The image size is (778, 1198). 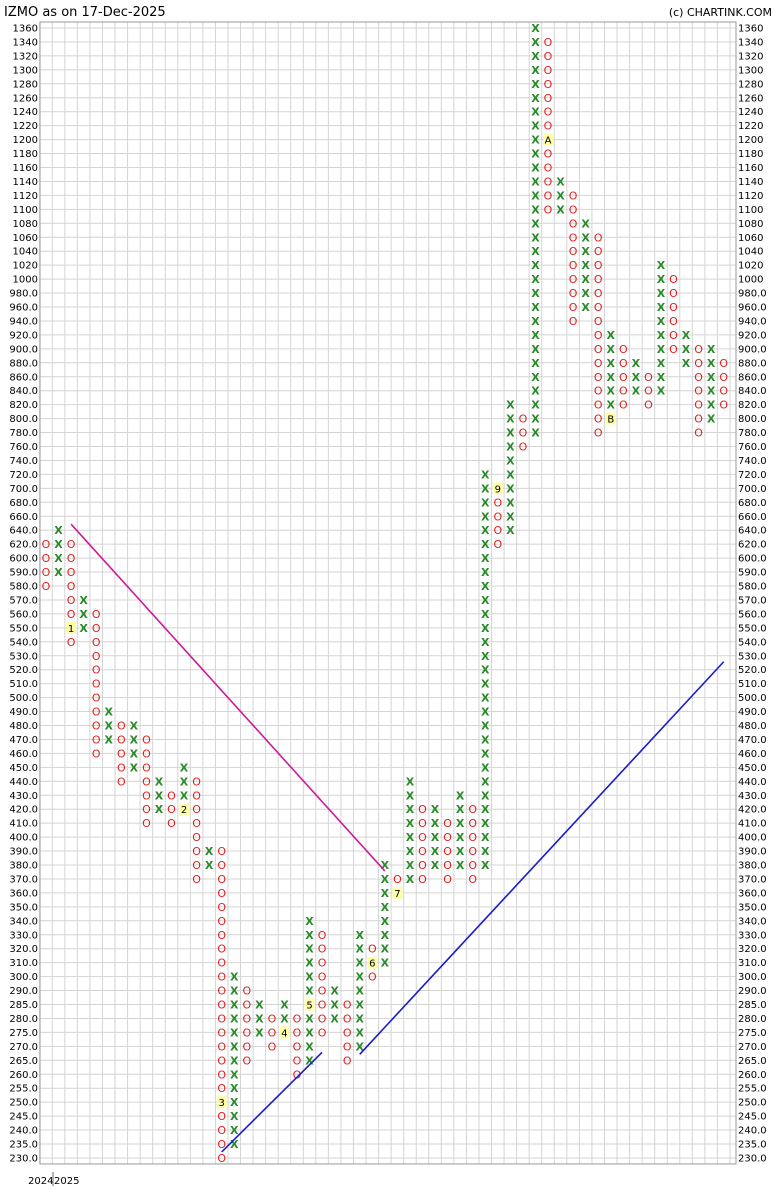 What do you see at coordinates (752, 391) in the screenshot?
I see `y-tick-right: 840.0` at bounding box center [752, 391].